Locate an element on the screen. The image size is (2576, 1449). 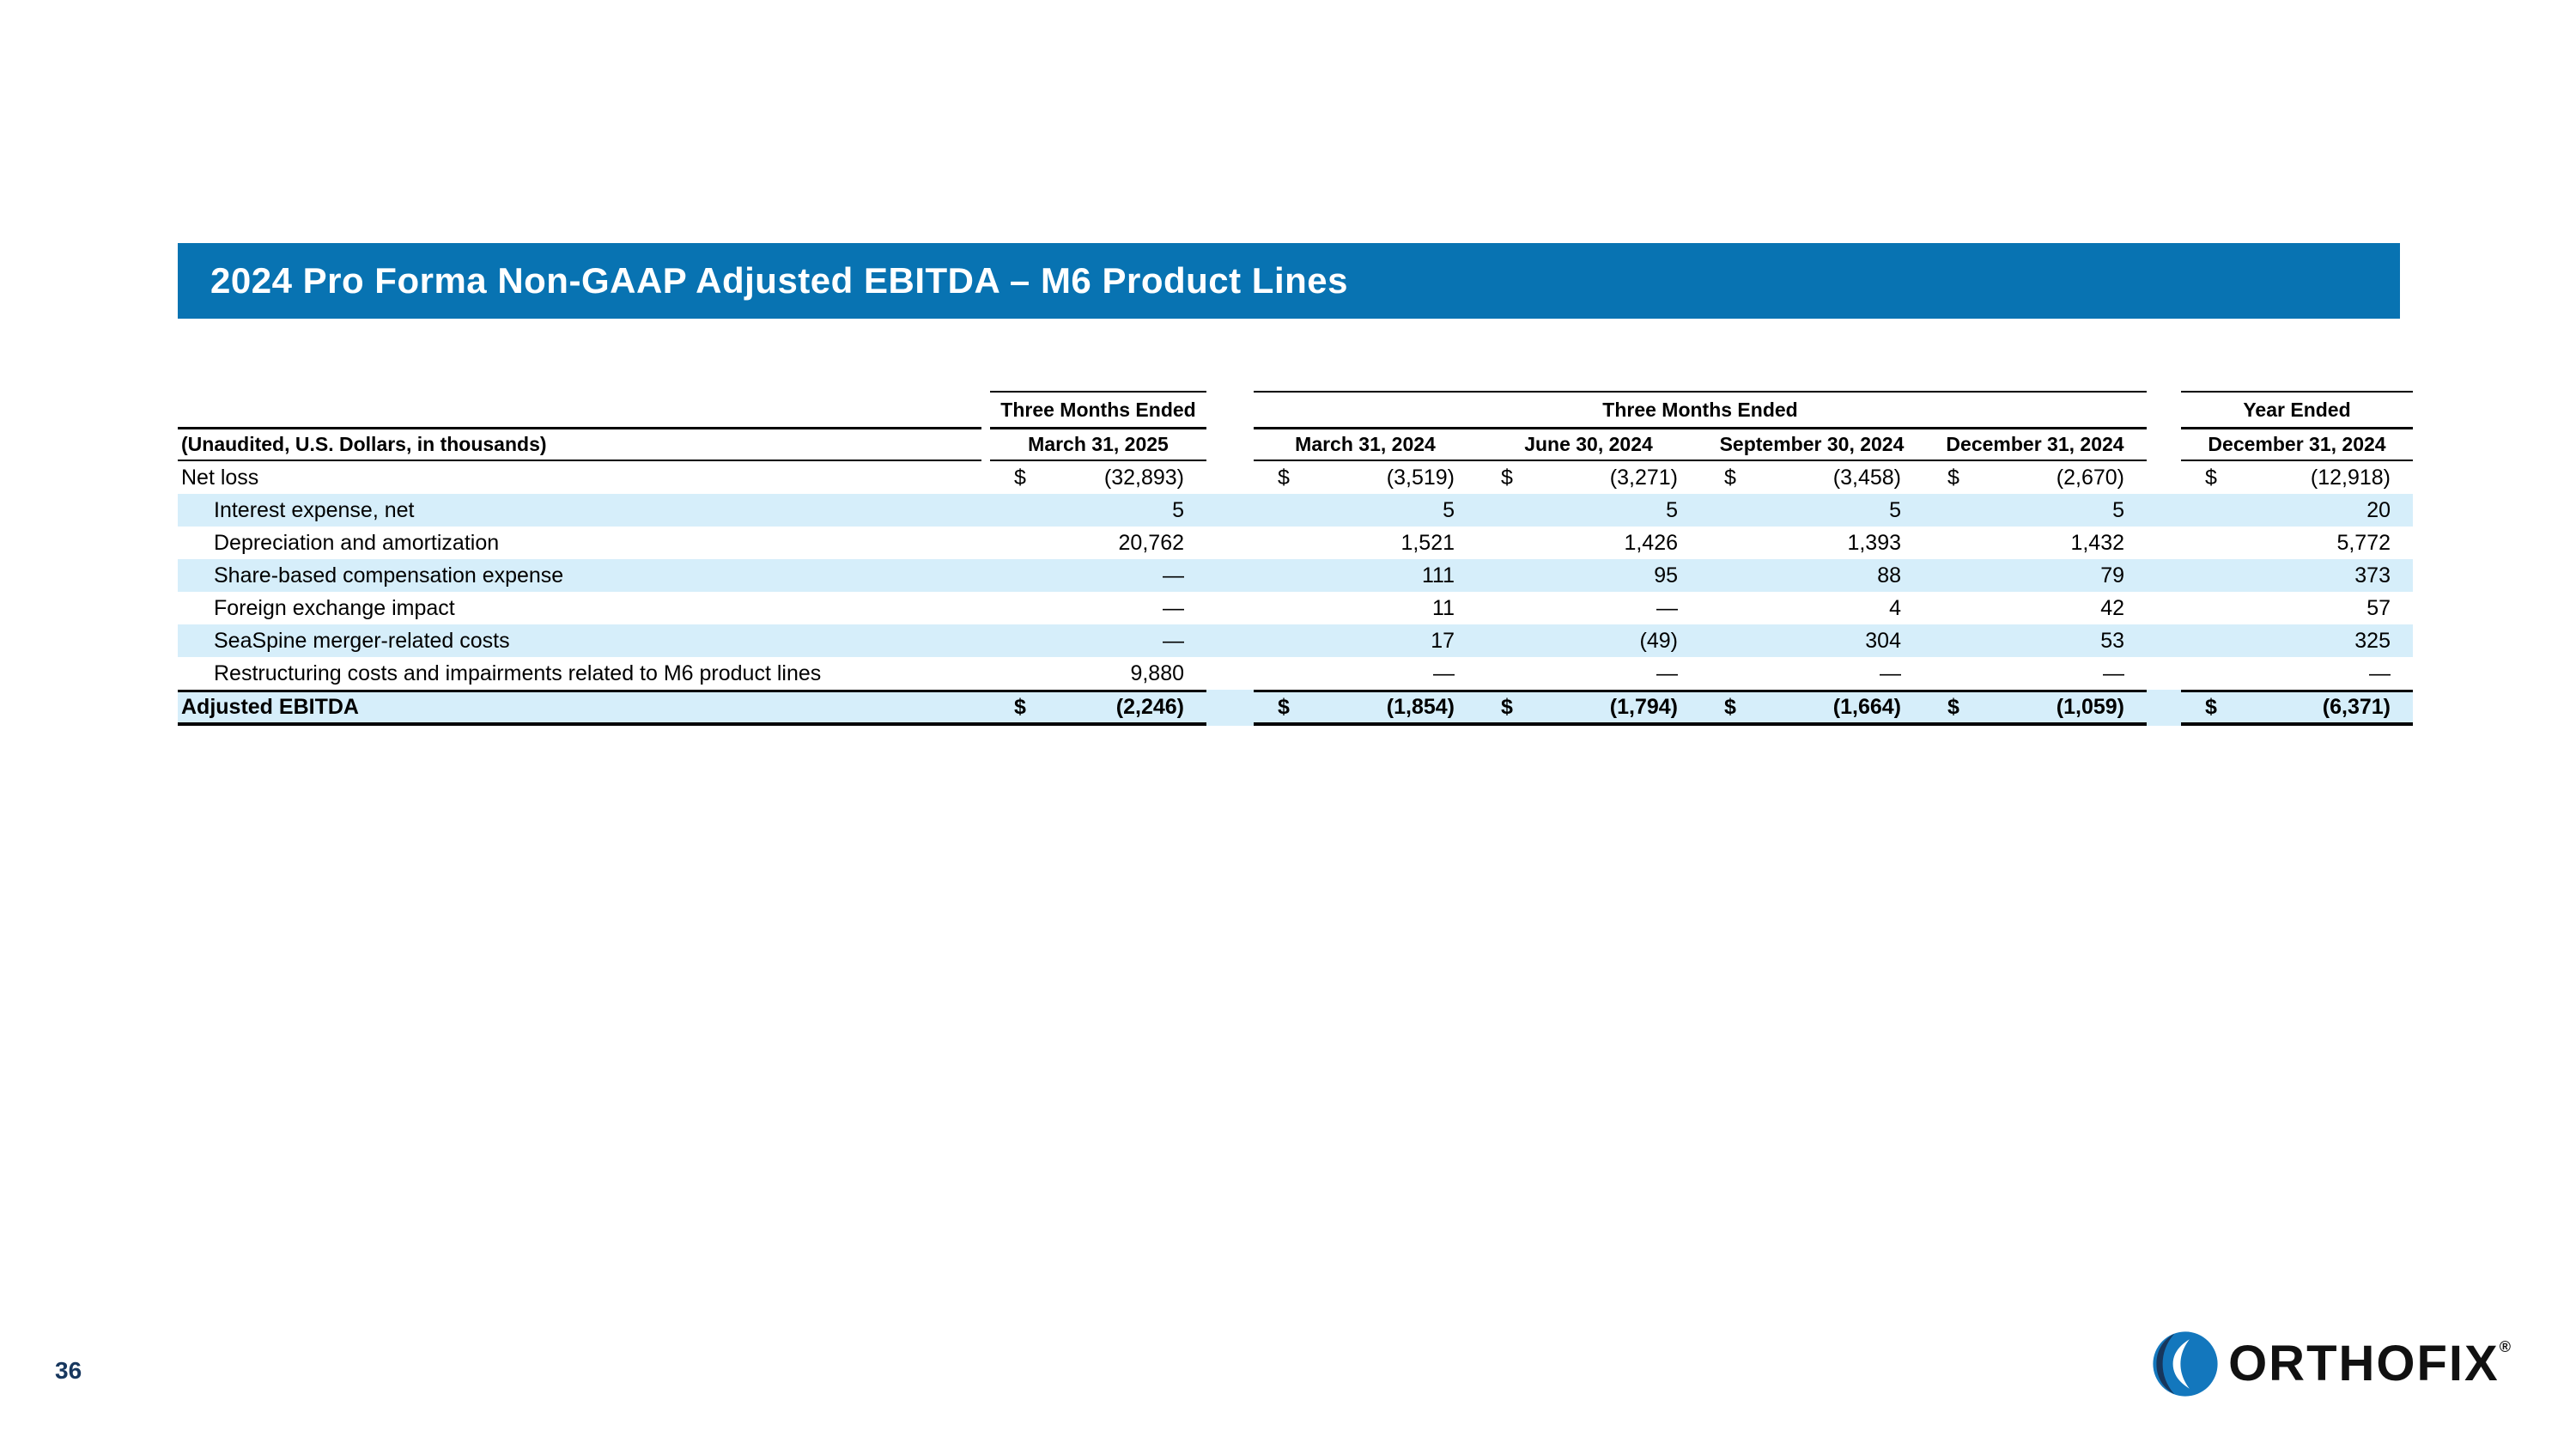
value-cell: $ (1,794) is located at coordinates (1588, 708).